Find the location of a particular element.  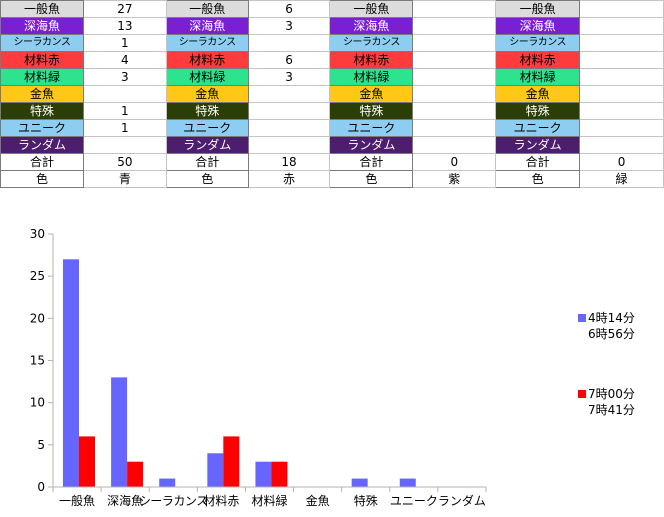

legend-label: 7時41分 is located at coordinates (611, 410).